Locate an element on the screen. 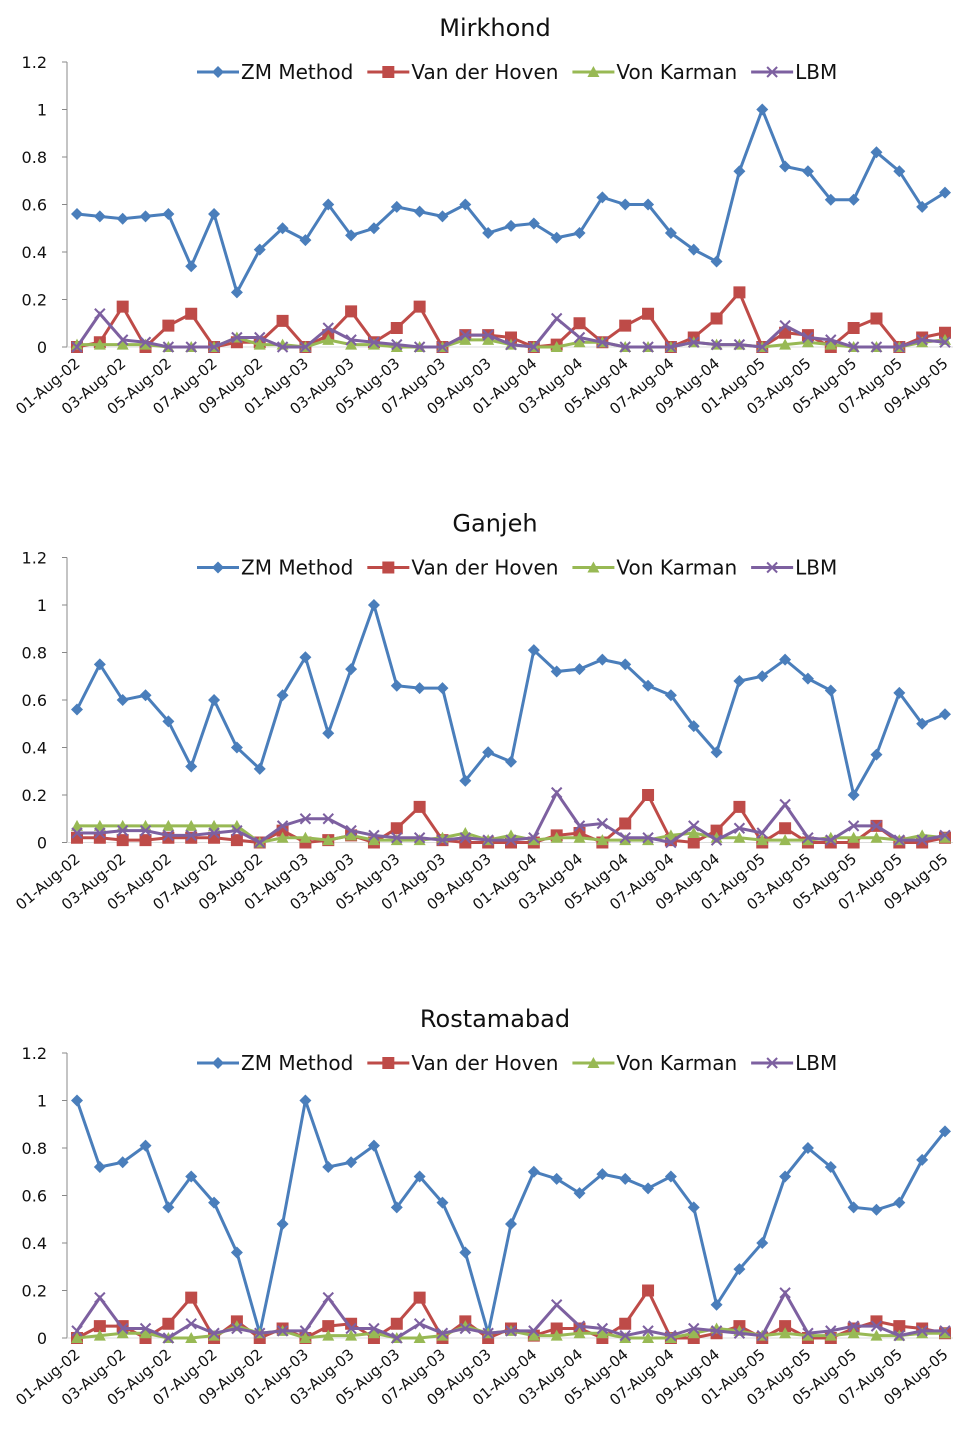  legend-entry: LBM is located at coordinates (794, 72).